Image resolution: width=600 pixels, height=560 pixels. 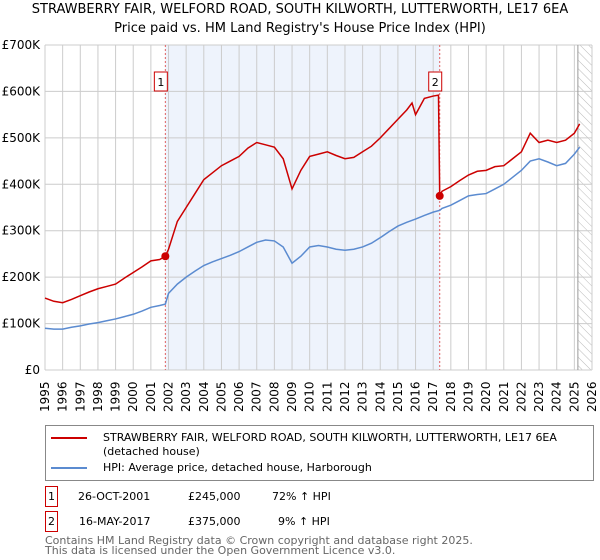 I want to click on x-tick-label: 2017, so click(x=433, y=396).